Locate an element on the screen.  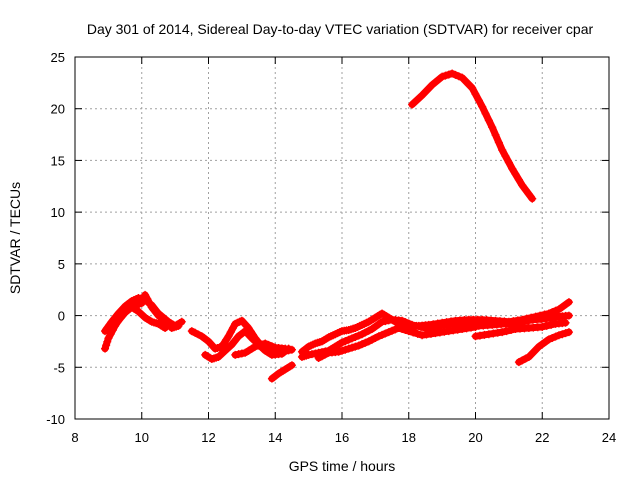
y-tick-label: 0 is located at coordinates (61, 316).